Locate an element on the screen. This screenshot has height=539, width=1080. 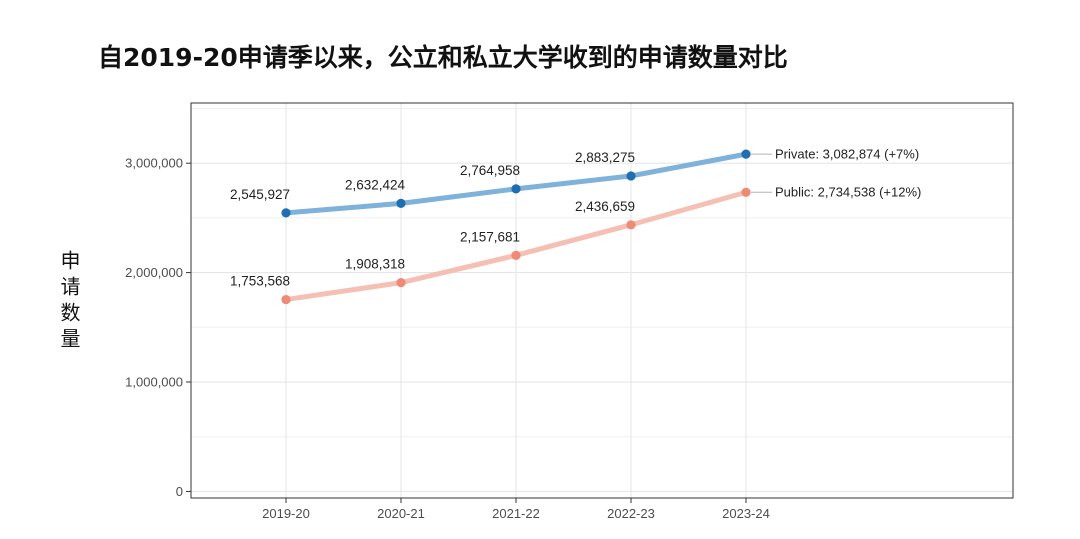
data-label-private: 2,632,424 is located at coordinates (375, 184).